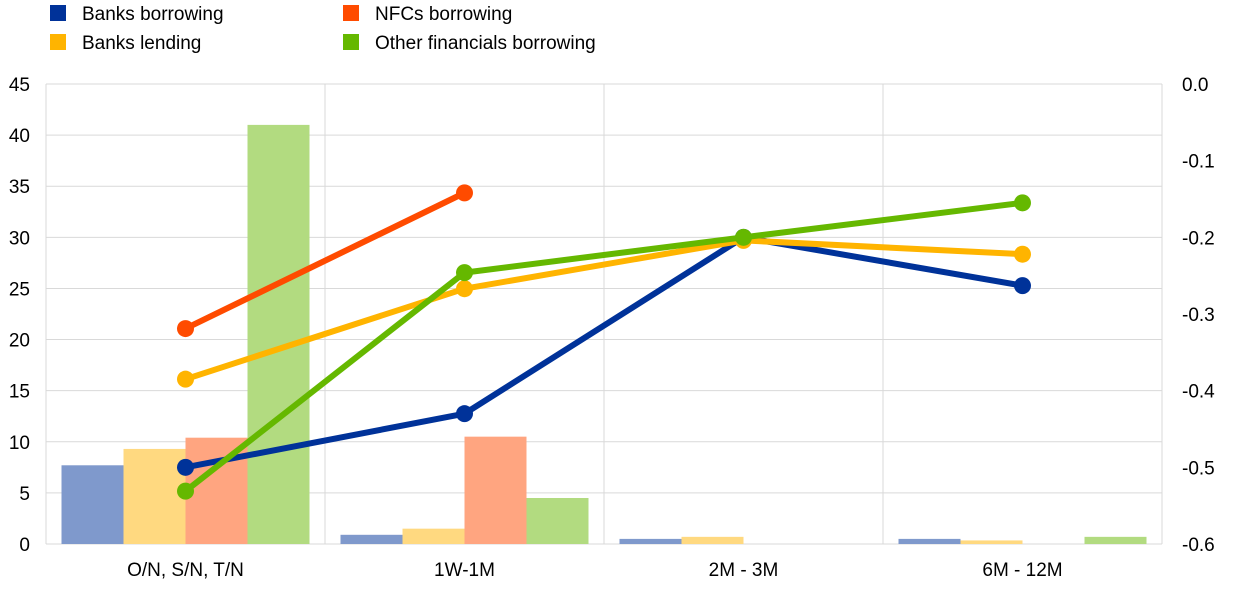  What do you see at coordinates (1198, 392) in the screenshot?
I see `right-tick-label: -0.4` at bounding box center [1198, 392].